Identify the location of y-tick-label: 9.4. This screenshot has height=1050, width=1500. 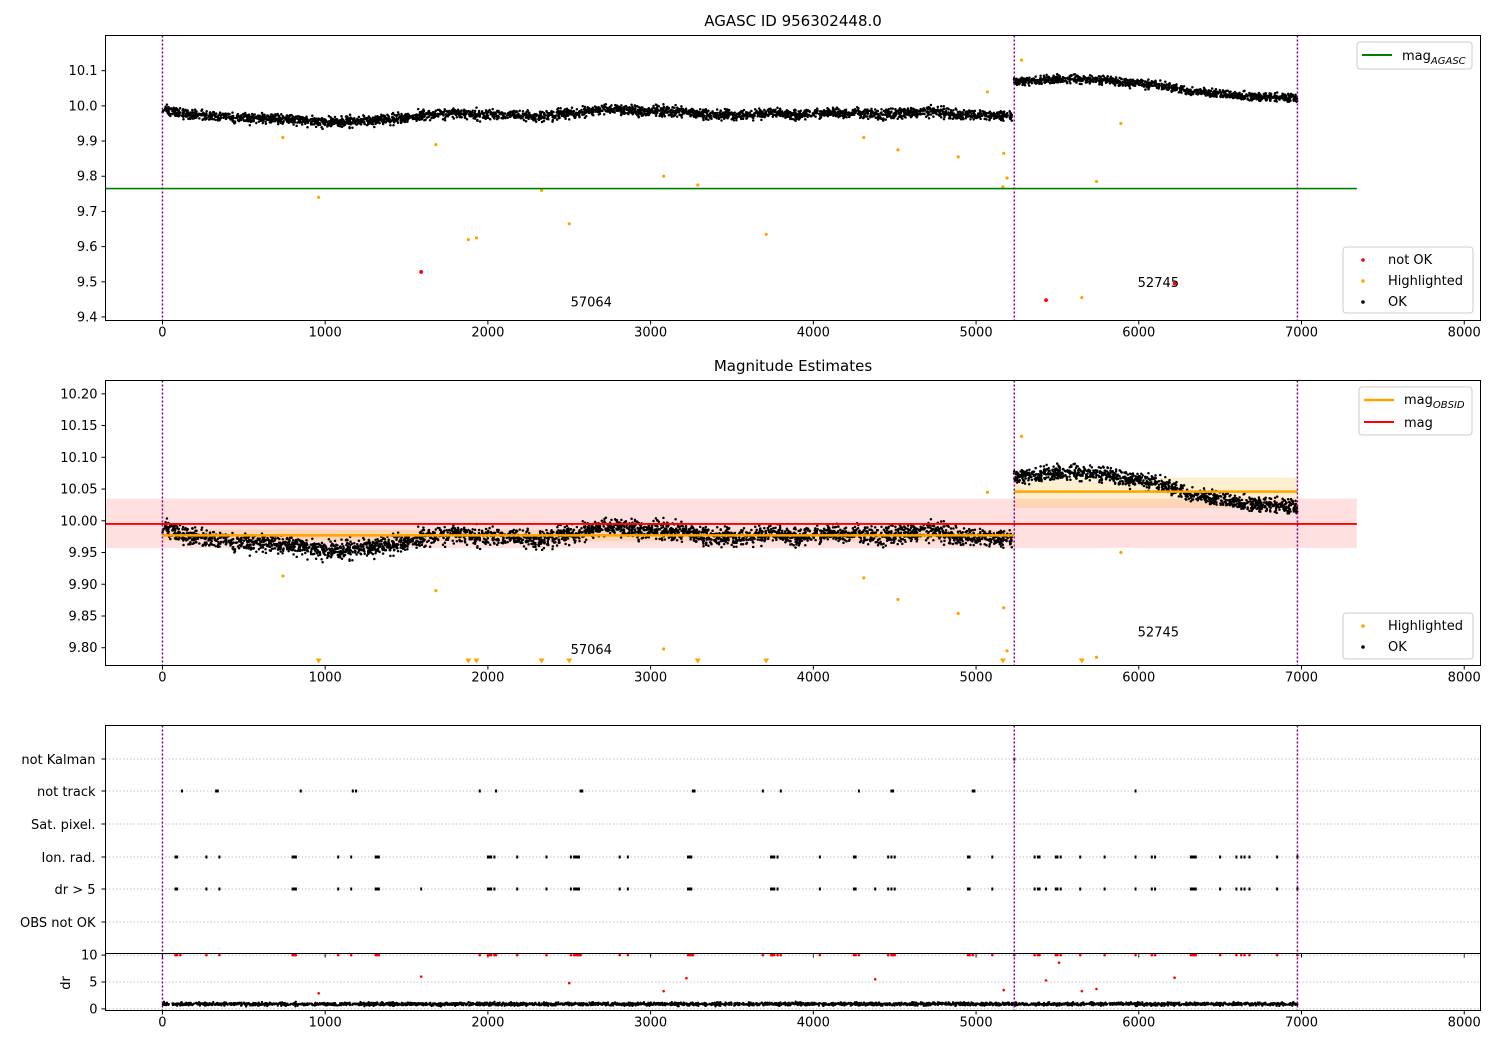
(87, 317).